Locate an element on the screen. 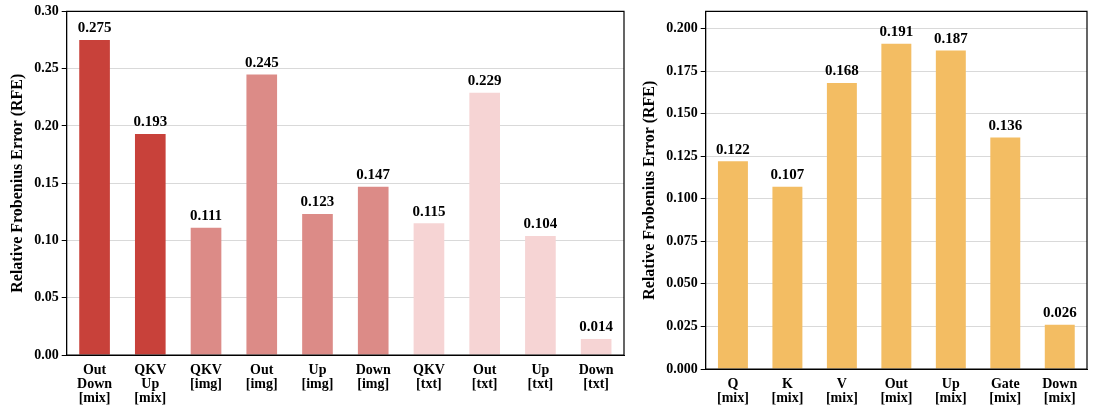  x-tick-label: Down [mix] is located at coordinates (1060, 390).